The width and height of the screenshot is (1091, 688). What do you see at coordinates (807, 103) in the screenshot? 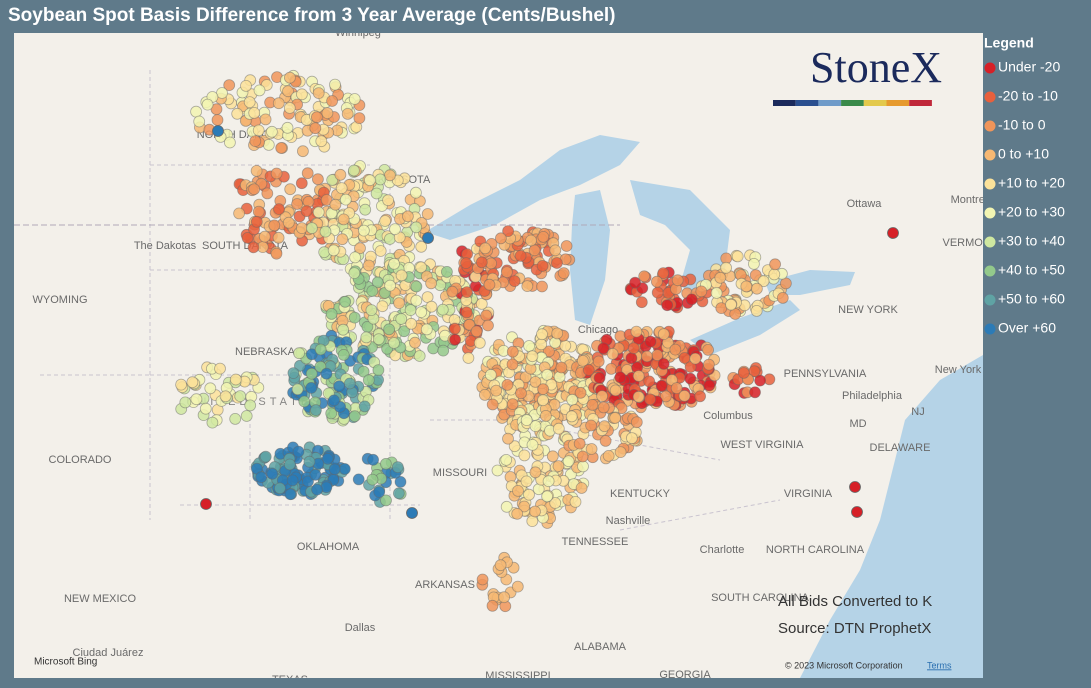
I see `logo-stripe` at bounding box center [807, 103].